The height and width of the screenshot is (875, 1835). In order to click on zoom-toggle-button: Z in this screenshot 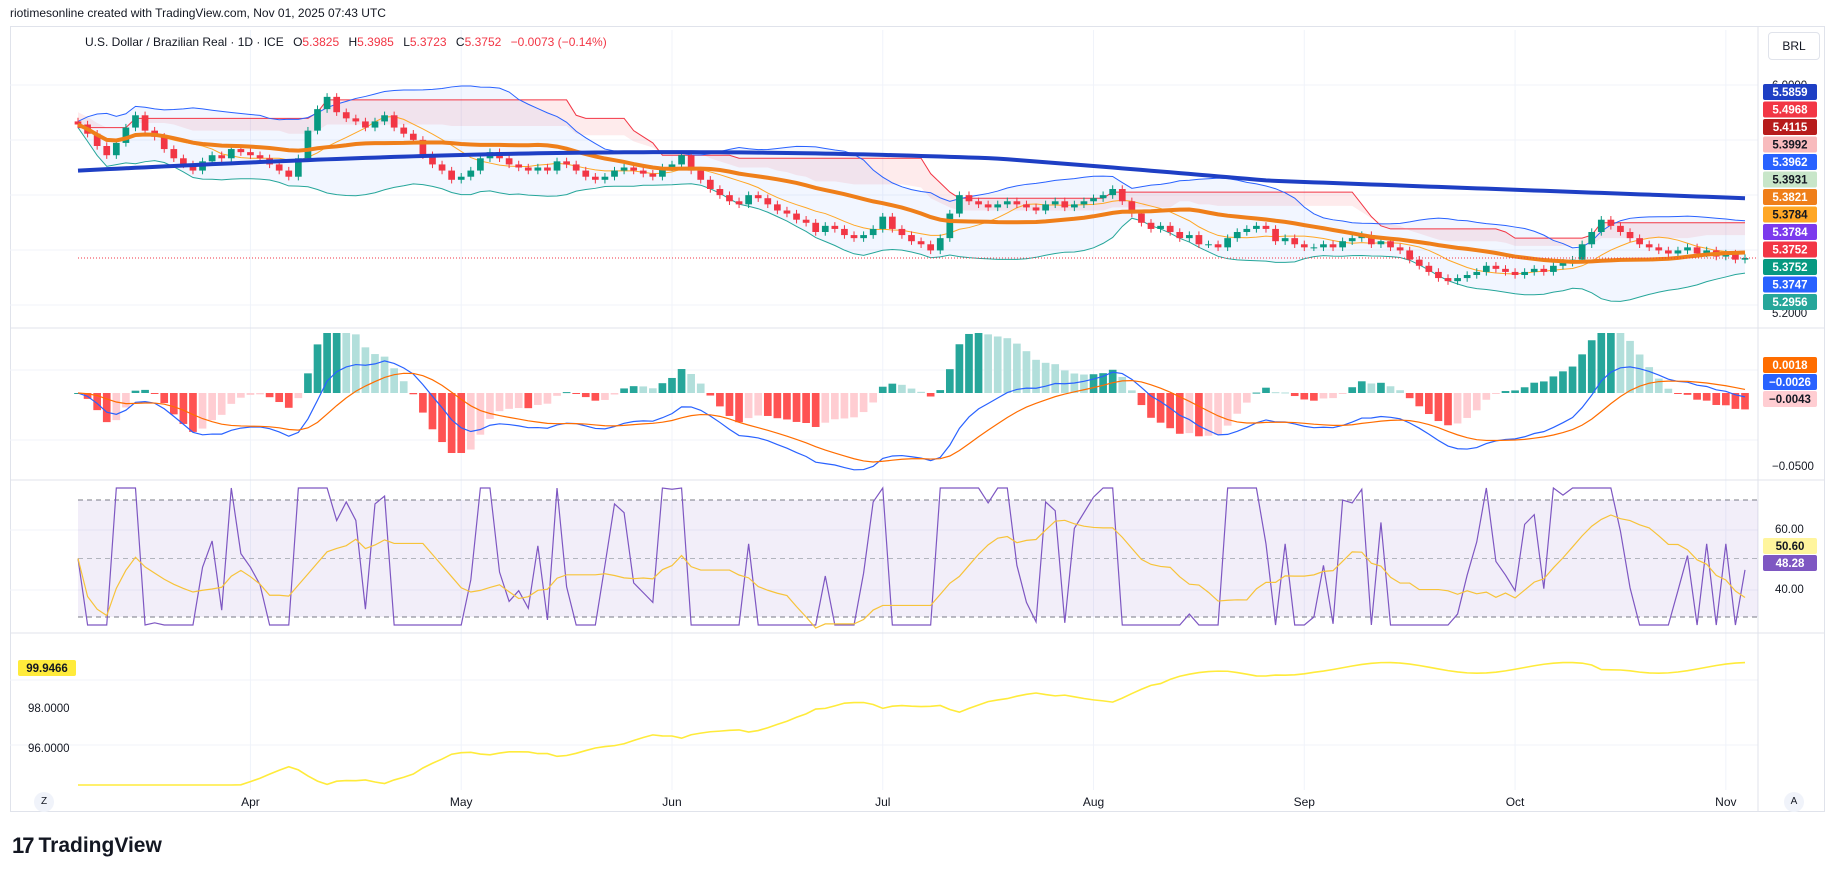, I will do `click(44, 802)`.